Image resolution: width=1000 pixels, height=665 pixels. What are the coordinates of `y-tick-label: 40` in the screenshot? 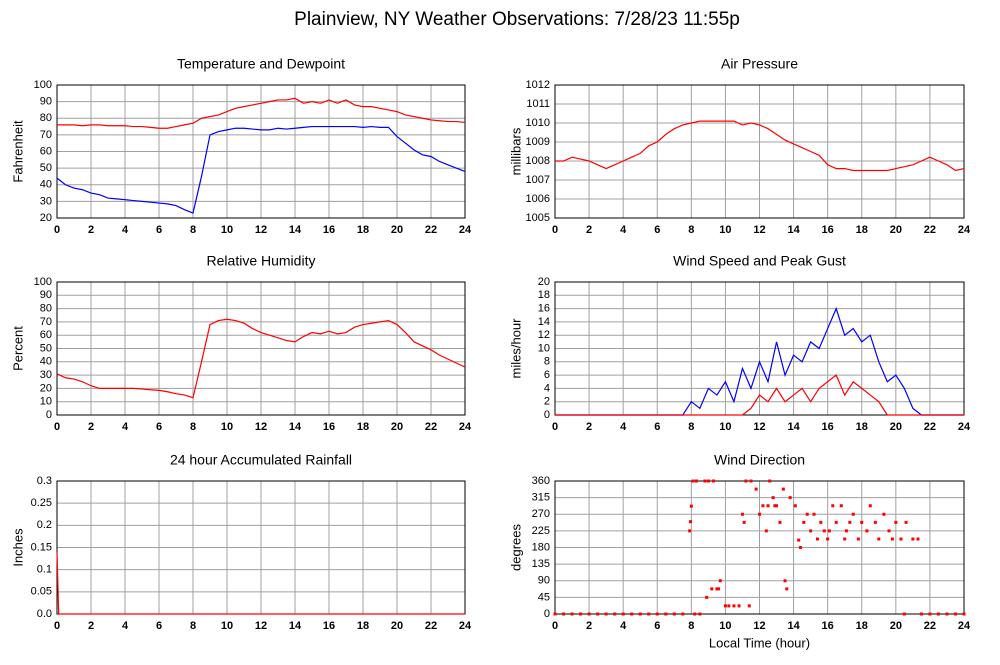 It's located at (46, 362).